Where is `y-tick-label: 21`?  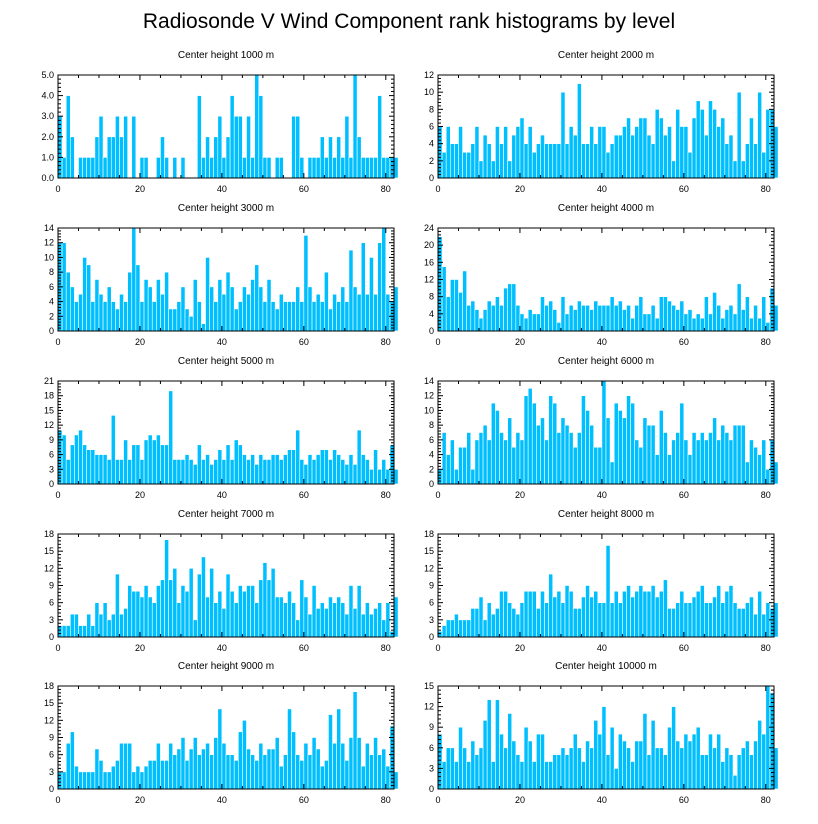 y-tick-label: 21 is located at coordinates (49, 381).